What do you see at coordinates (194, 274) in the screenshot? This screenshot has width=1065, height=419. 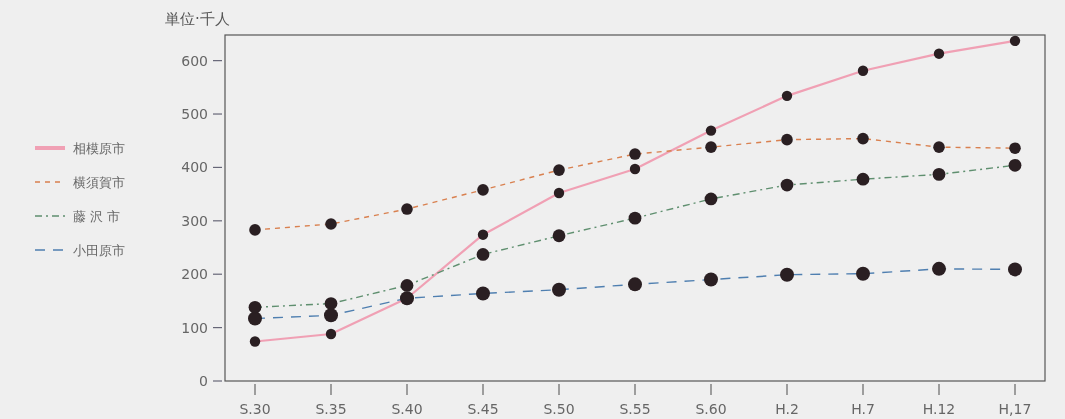 I see `y-tick-label: 200` at bounding box center [194, 274].